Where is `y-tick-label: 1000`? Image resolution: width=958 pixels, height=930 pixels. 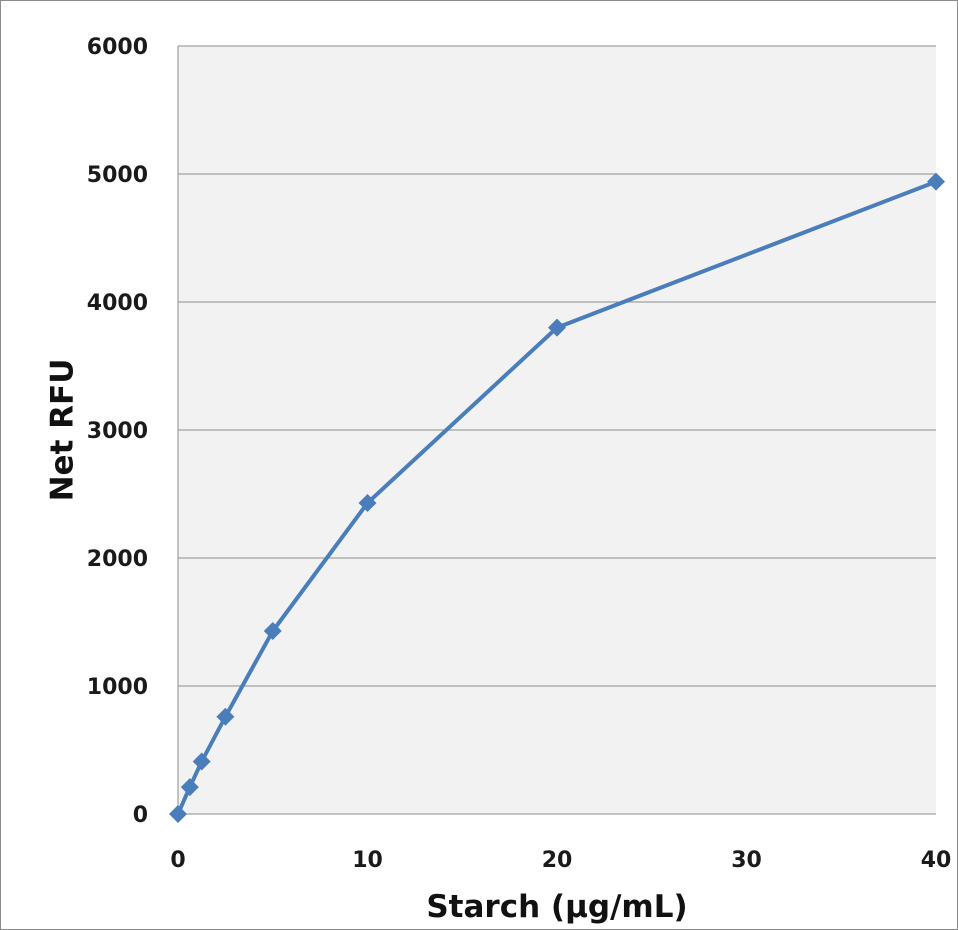
y-tick-label: 1000 is located at coordinates (117, 687).